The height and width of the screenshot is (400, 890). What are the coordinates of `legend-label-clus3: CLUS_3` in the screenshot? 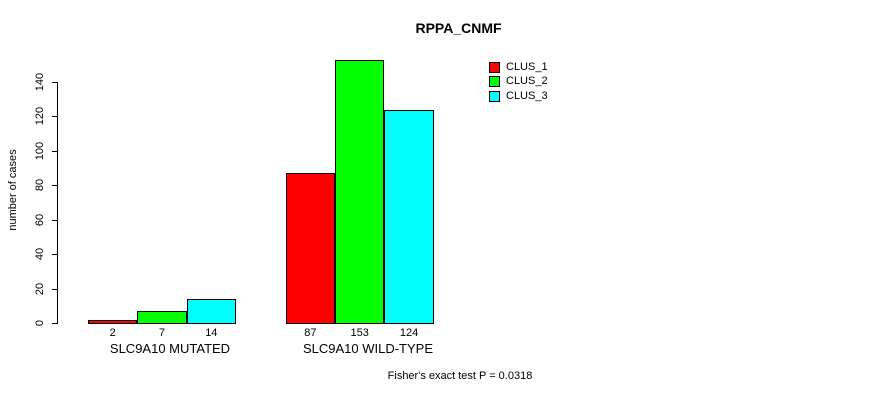 It's located at (527, 95).